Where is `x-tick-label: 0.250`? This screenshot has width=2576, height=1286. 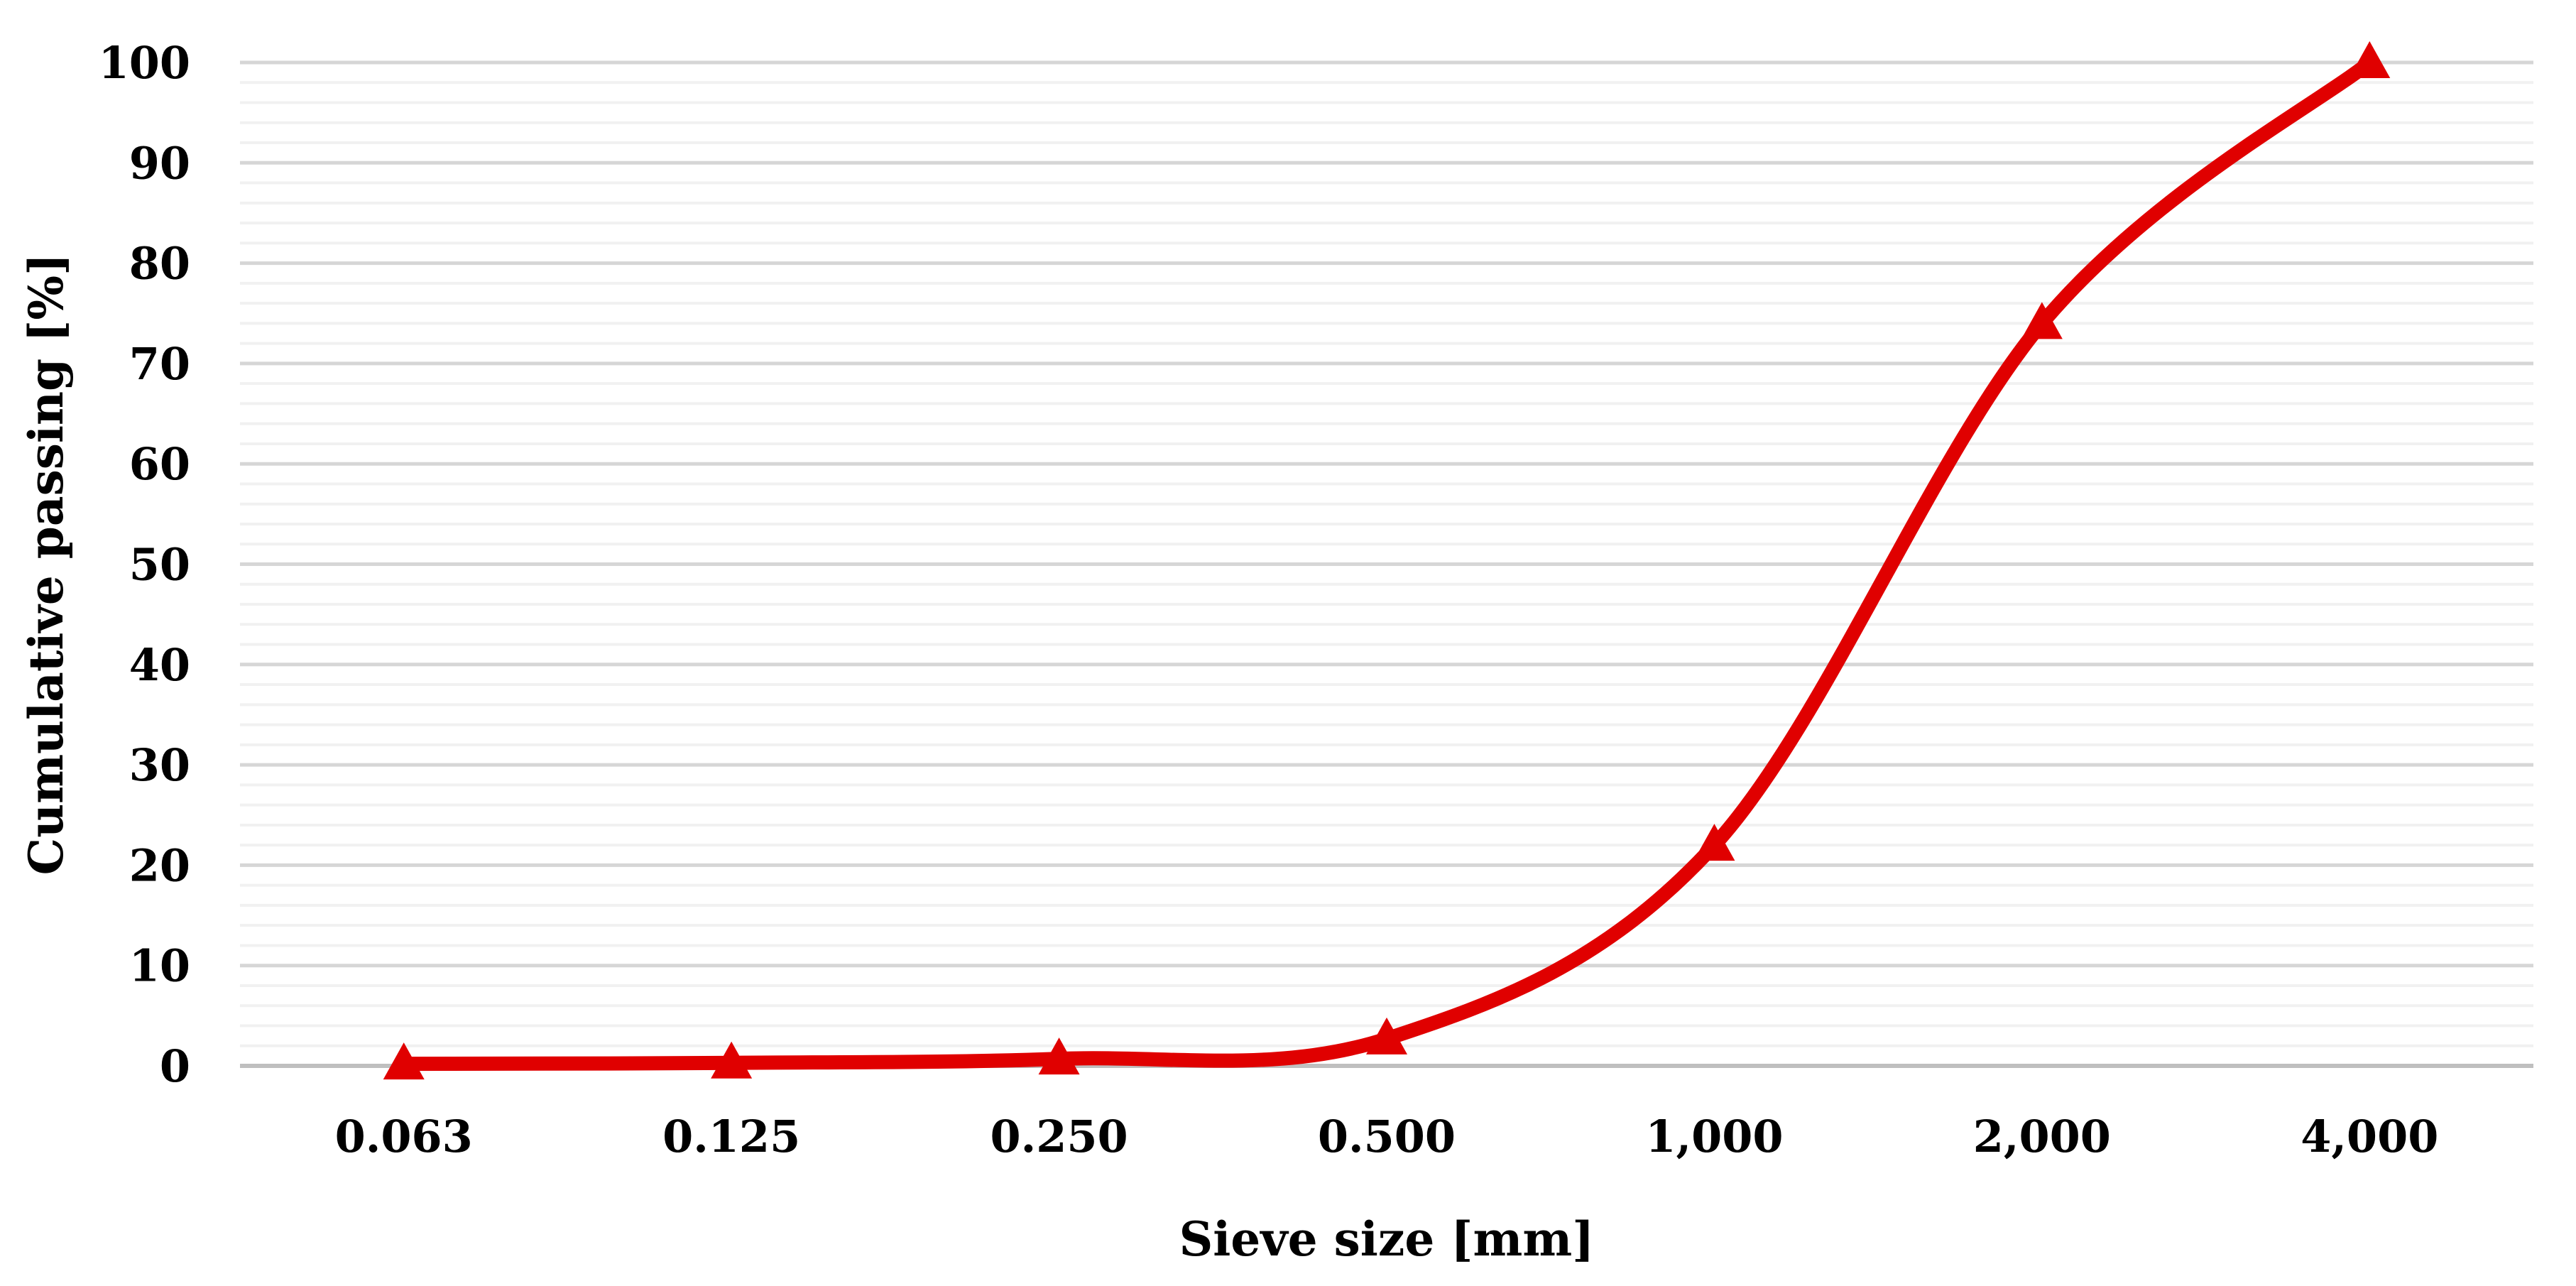
x-tick-label: 0.250 is located at coordinates (1059, 1136).